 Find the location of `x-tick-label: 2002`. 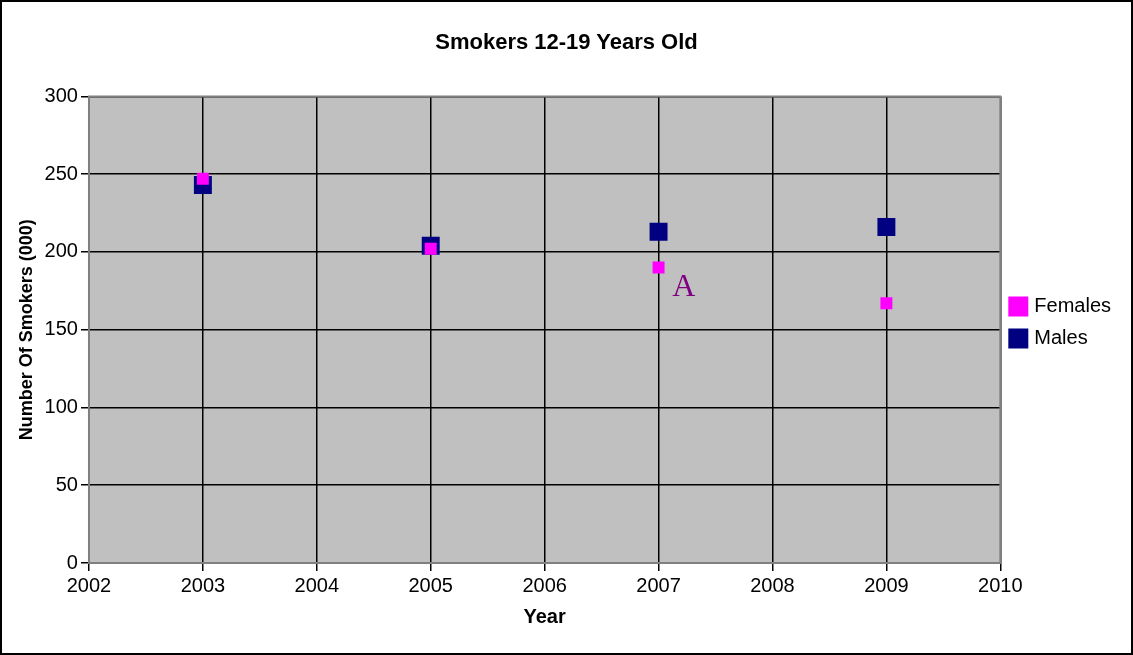

x-tick-label: 2002 is located at coordinates (89, 584).